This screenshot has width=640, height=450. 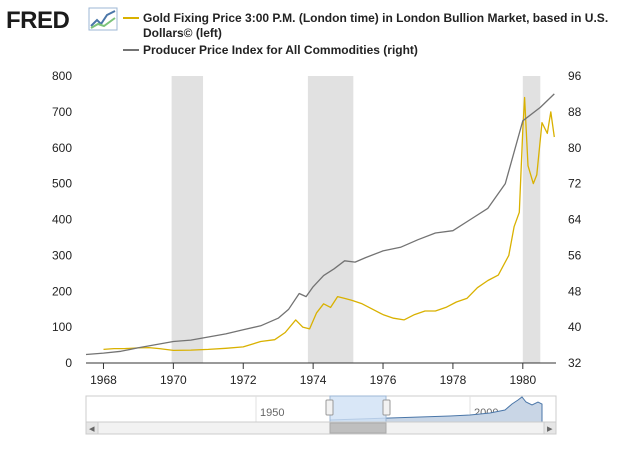 What do you see at coordinates (575, 148) in the screenshot?
I see `y-right-tick-label: 80` at bounding box center [575, 148].